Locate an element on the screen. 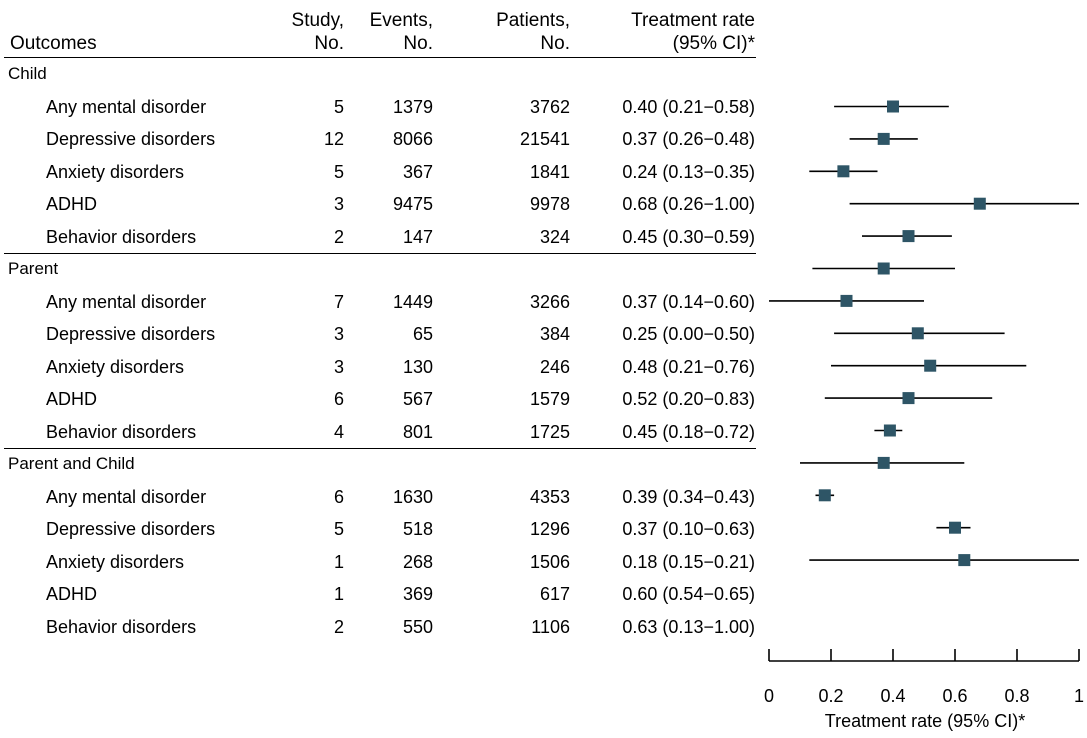 Image resolution: width=1087 pixels, height=738 pixels. rate-ci-text: 0.48 (0.21−0.76) is located at coordinates (688, 366).